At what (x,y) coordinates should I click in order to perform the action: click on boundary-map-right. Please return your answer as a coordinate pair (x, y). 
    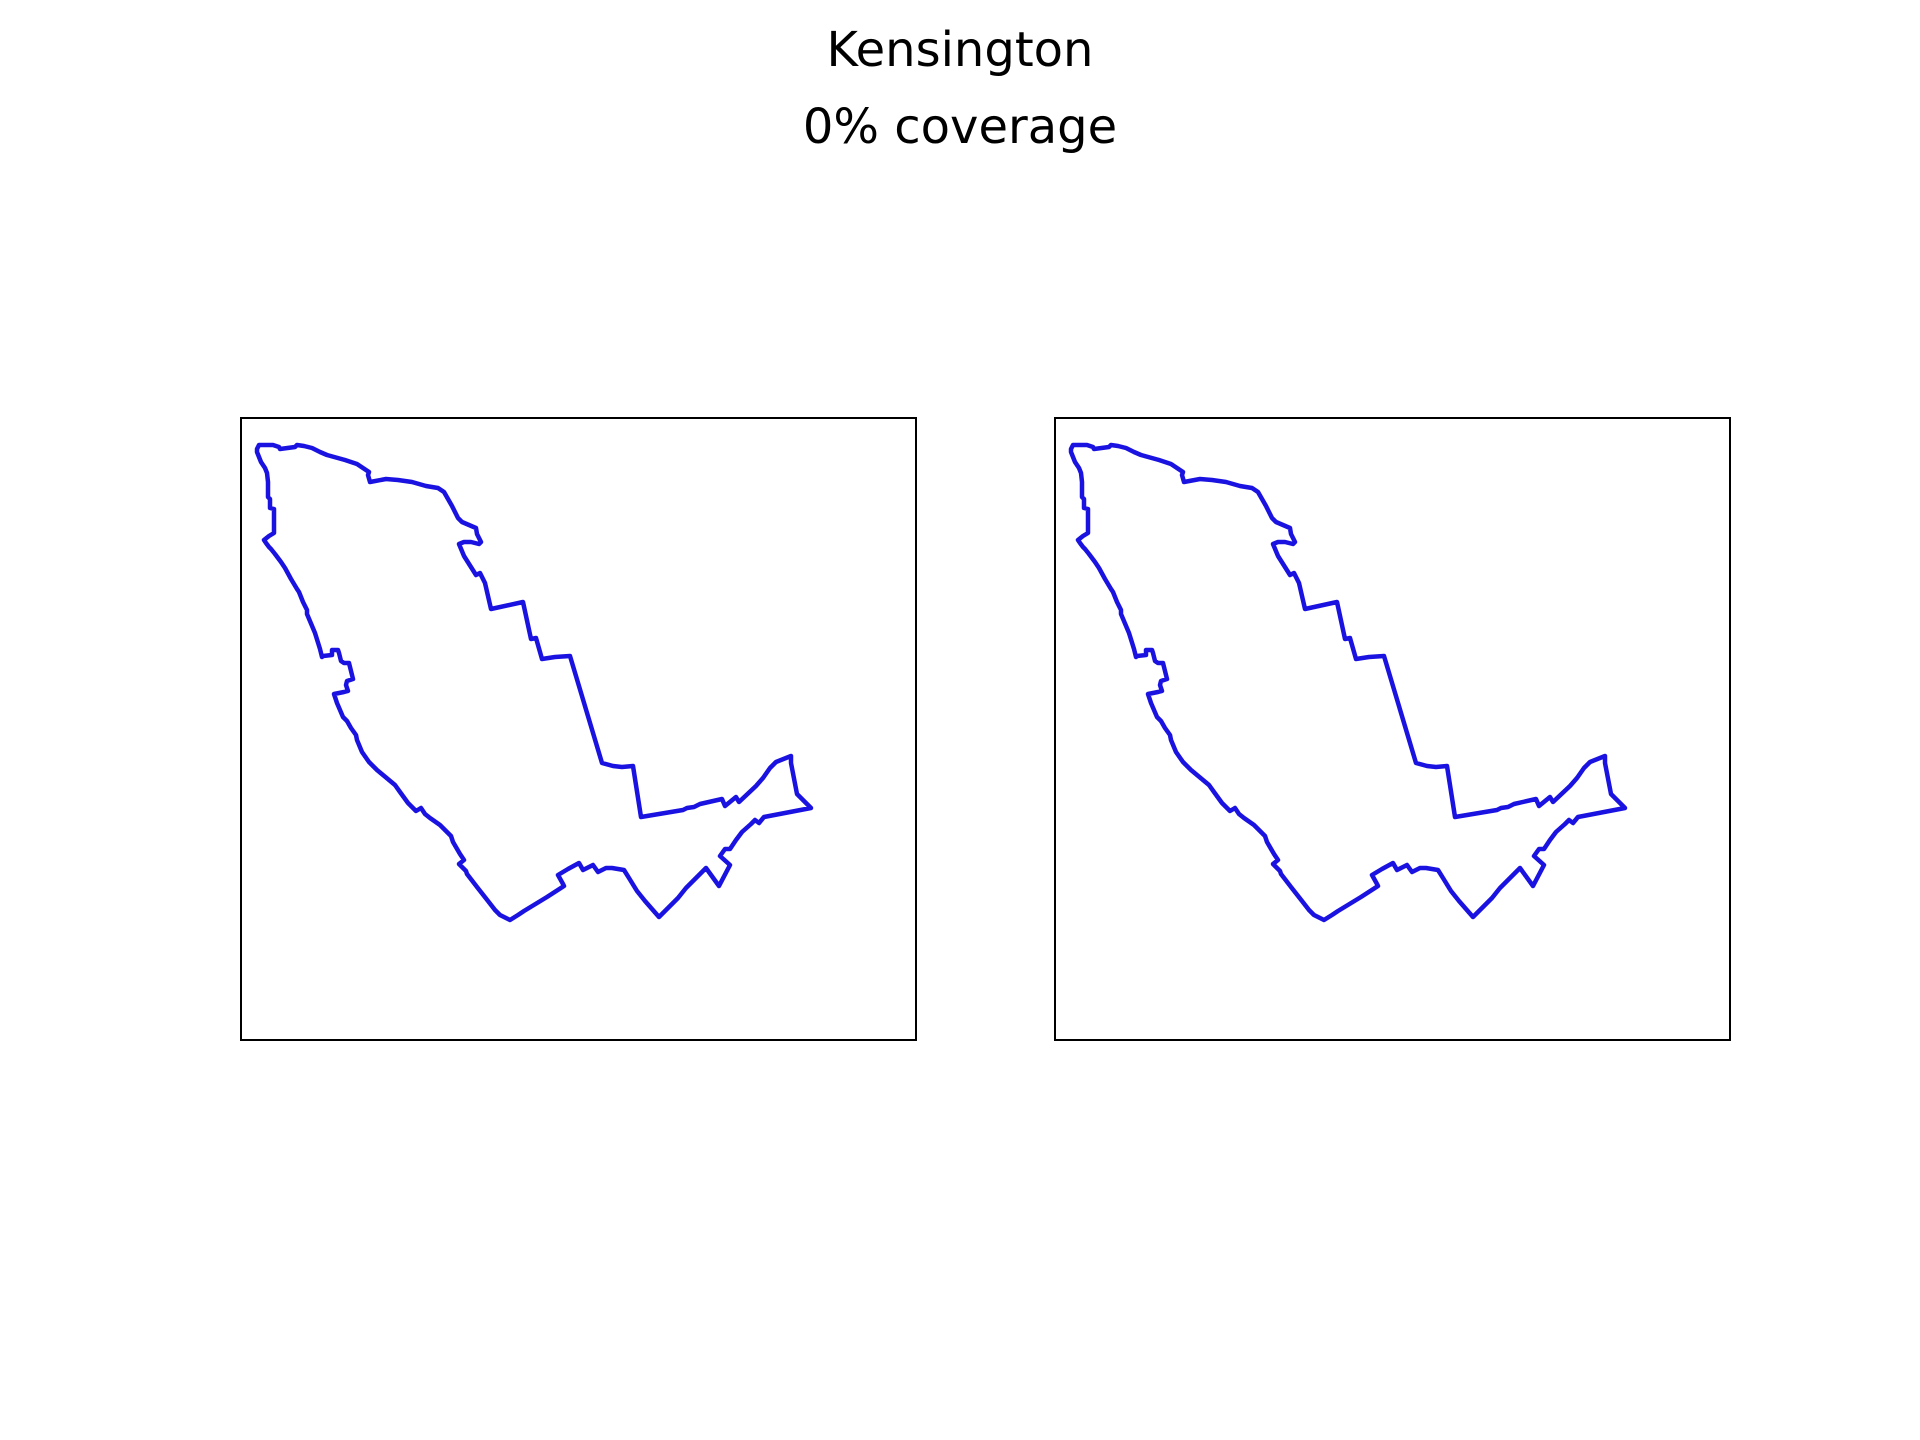
    Looking at the image, I should click on (1348, 682).